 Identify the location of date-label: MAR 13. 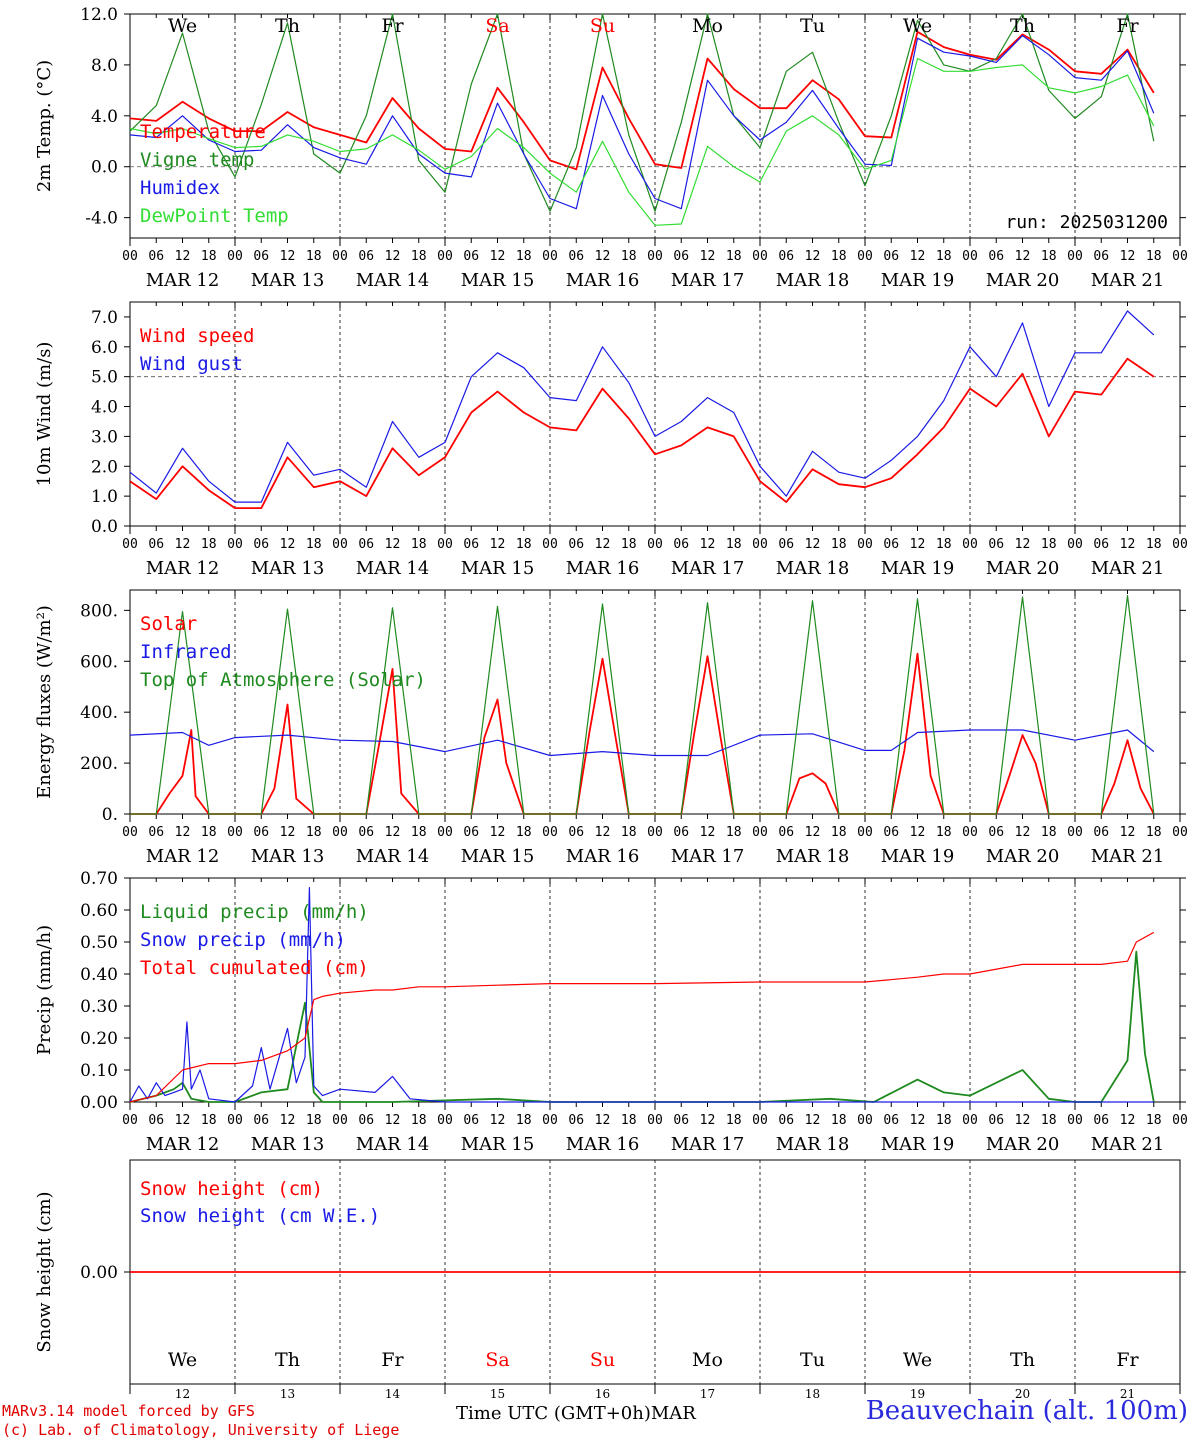
(288, 568).